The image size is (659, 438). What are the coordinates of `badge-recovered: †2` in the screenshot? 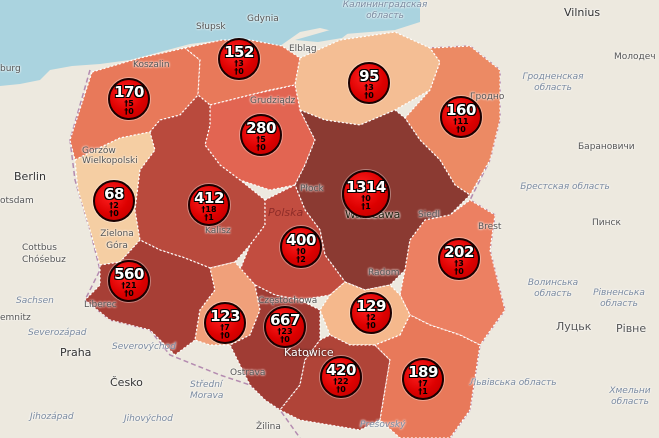 It's located at (301, 260).